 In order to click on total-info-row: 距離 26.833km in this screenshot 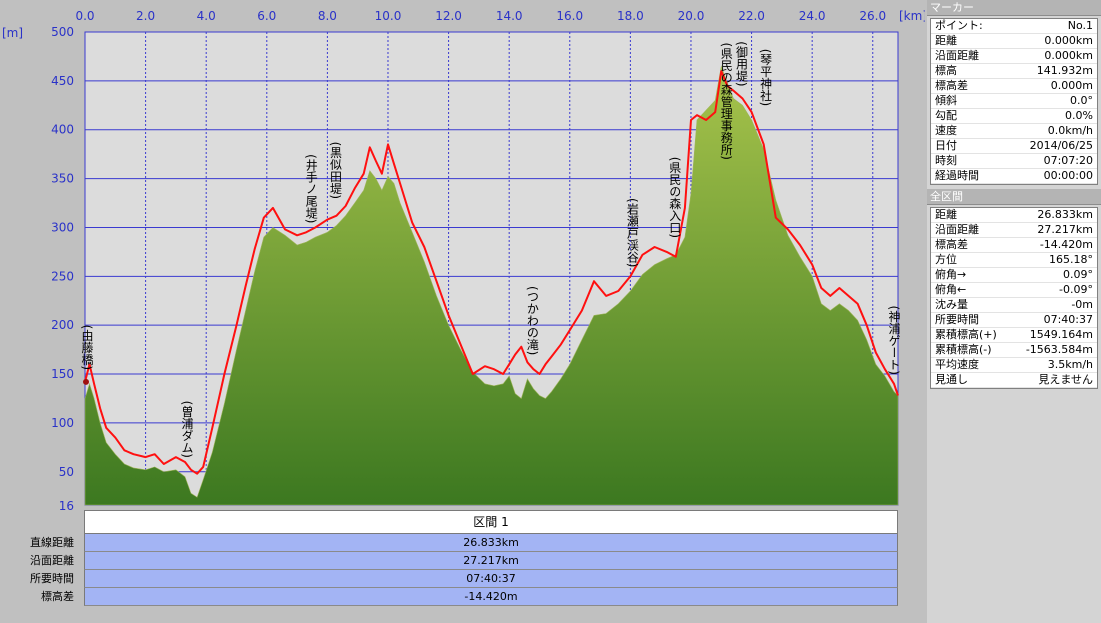, I will do `click(1014, 215)`.